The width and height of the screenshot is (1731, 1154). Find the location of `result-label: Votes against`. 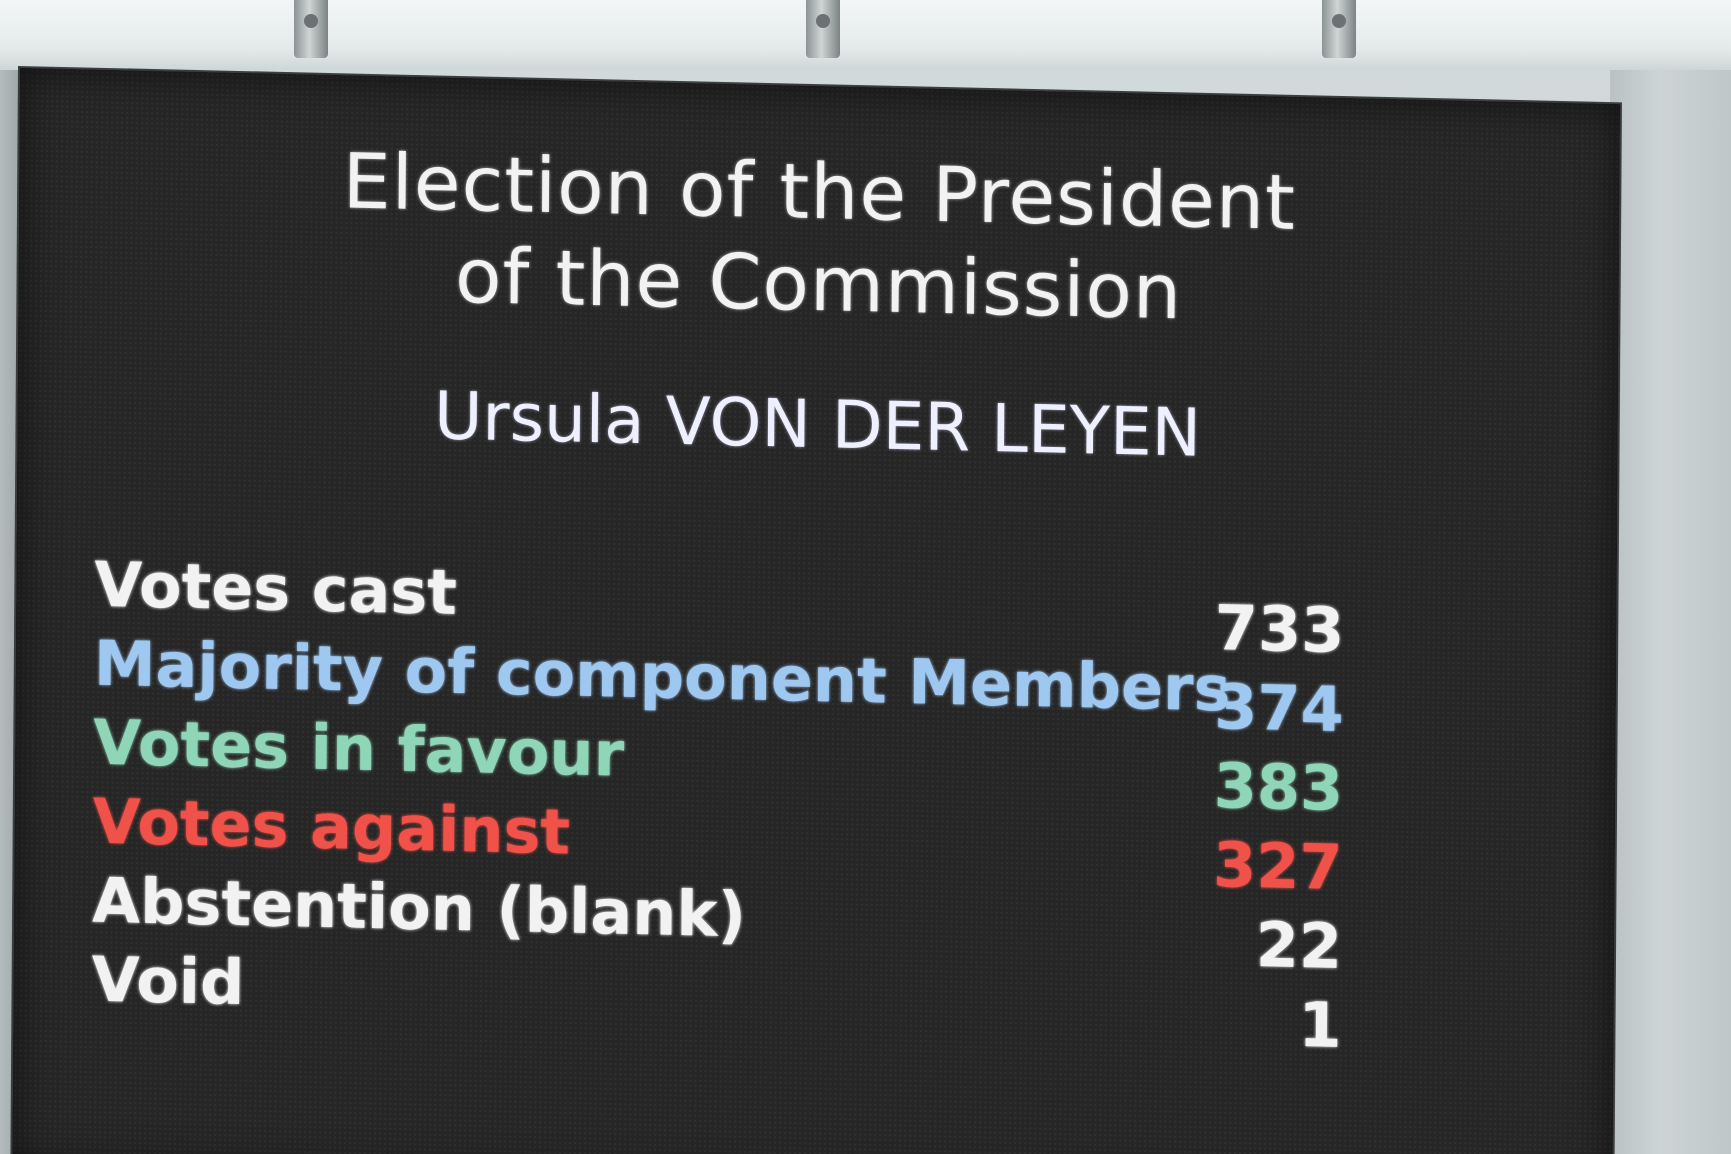

result-label: Votes against is located at coordinates (331, 826).